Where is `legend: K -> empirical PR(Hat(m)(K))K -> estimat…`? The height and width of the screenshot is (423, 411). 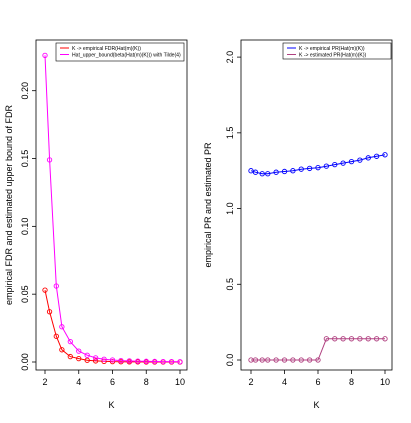
legend: K -> empirical PR(Hat(m)(K))K -> estimat… is located at coordinates (337, 51).